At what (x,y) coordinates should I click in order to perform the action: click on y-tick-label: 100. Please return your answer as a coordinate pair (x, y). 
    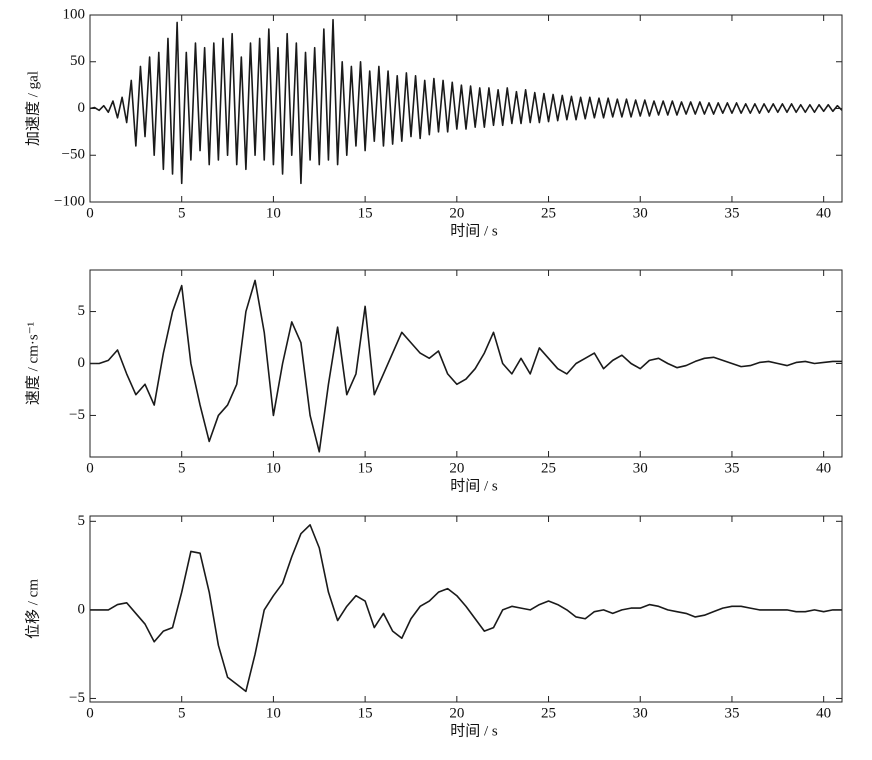
    Looking at the image, I should click on (74, 14).